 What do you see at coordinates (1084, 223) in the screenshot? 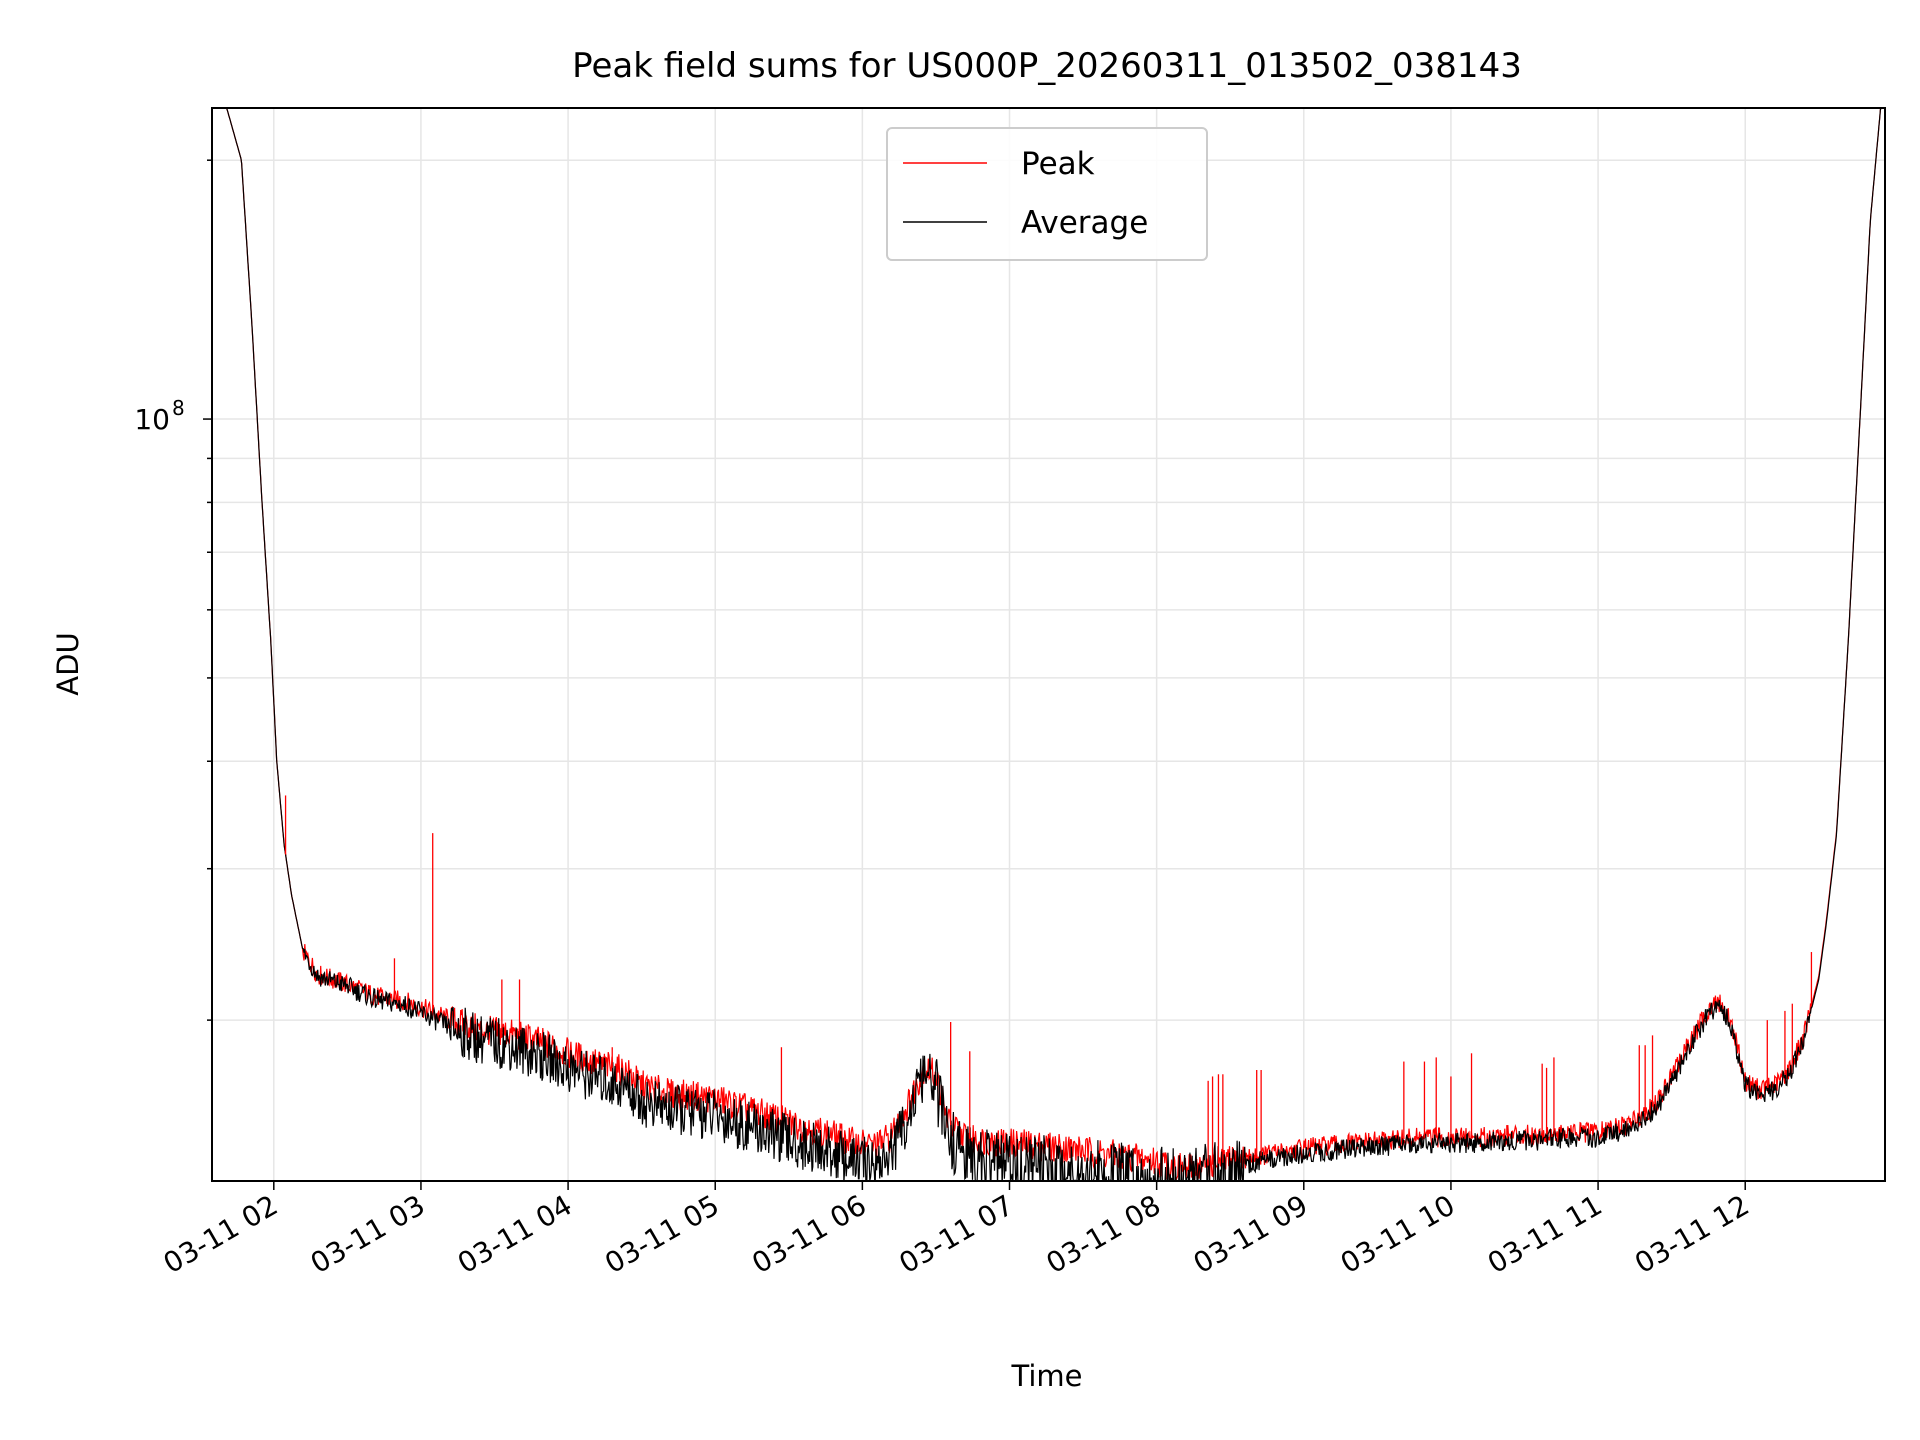
I see `legend-label-average: Average` at bounding box center [1084, 223].